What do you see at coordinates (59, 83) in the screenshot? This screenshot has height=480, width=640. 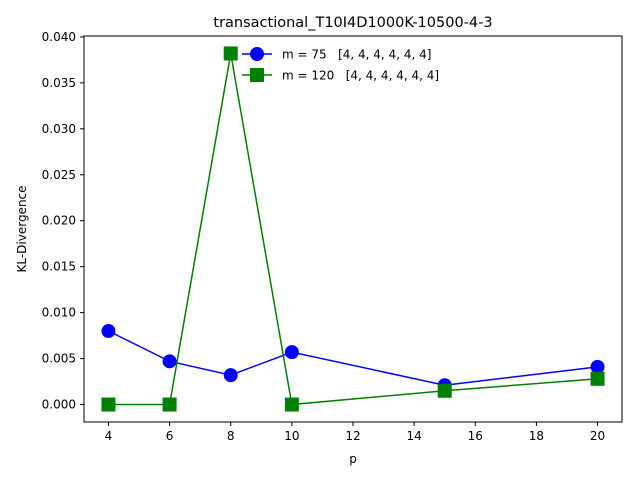 I see `y-tick-label: 0.035` at bounding box center [59, 83].